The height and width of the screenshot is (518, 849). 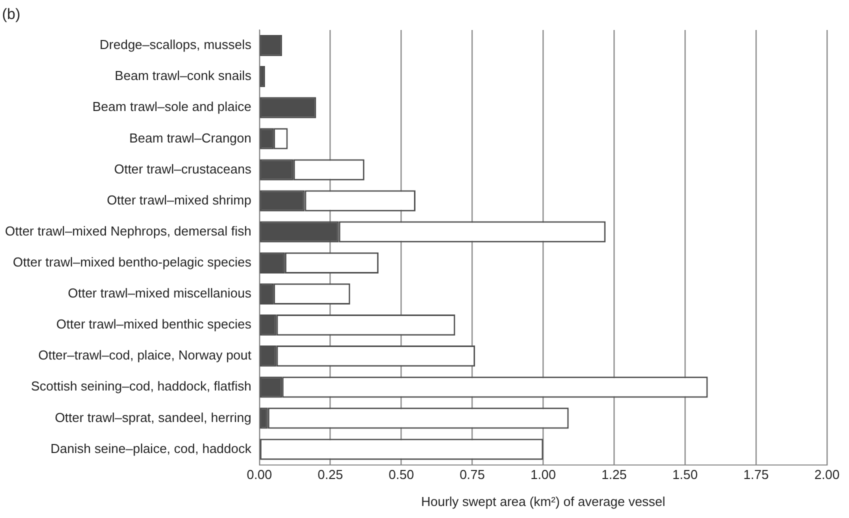 I want to click on y-tick-label: Dredge–scallops, mussels, so click(x=176, y=44).